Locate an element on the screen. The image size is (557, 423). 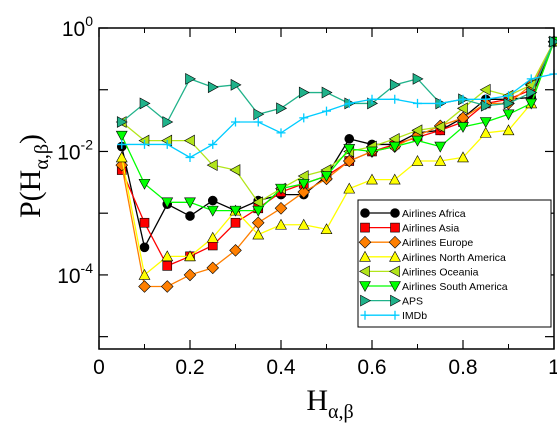
x-tick-label: 0 is located at coordinates (99, 367).